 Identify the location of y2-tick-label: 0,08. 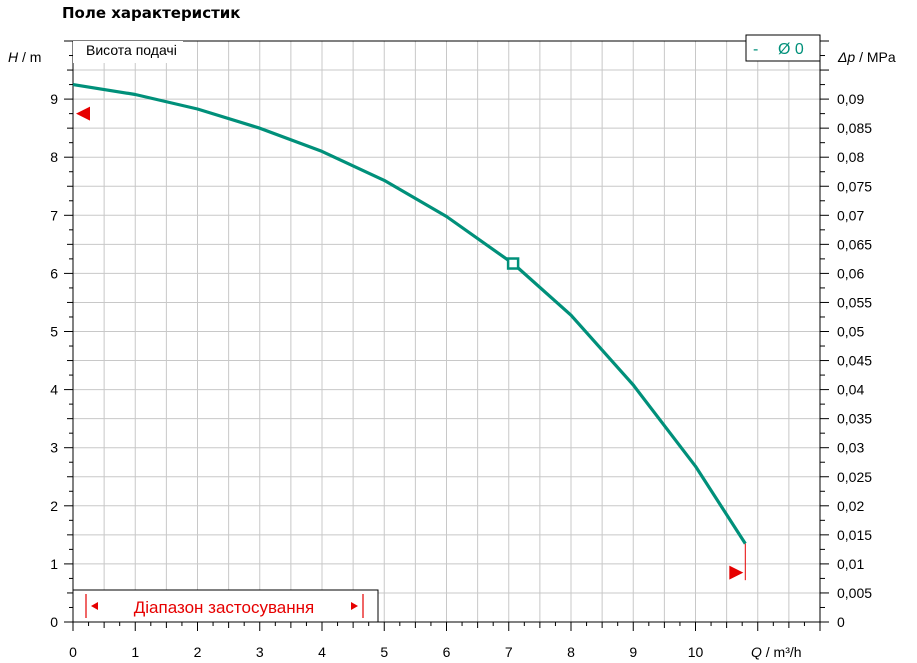
(850, 157).